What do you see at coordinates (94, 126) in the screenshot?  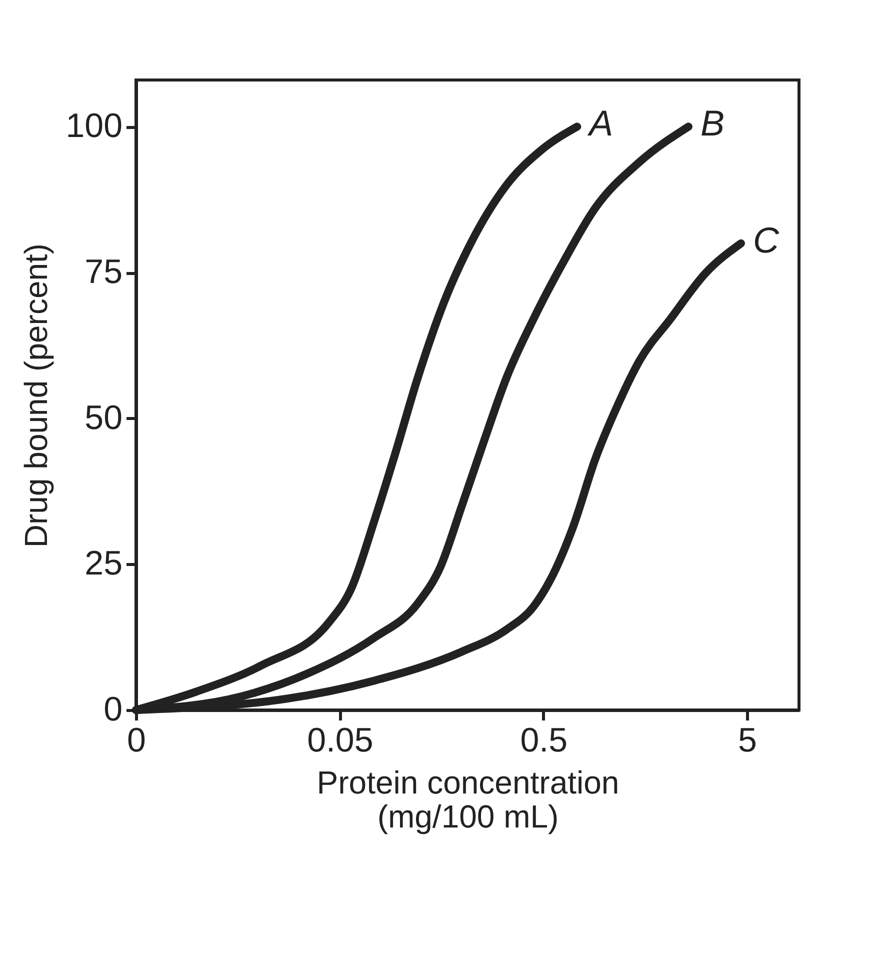 I see `y-tick-label: 100` at bounding box center [94, 126].